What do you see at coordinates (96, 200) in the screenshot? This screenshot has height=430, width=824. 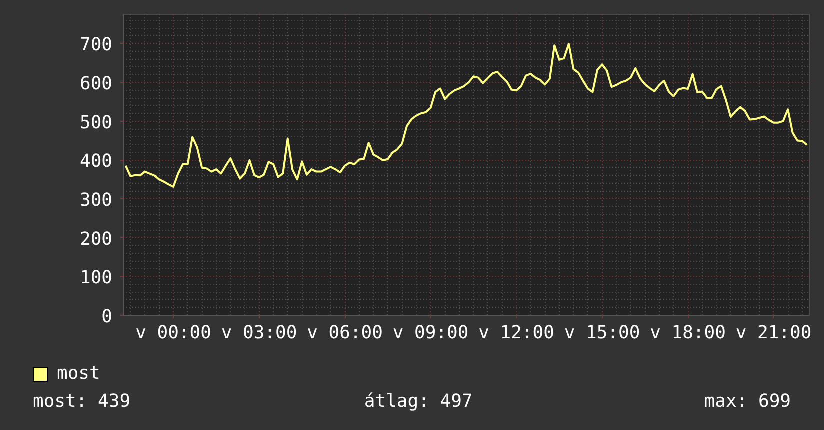 I see `y-tick-label: 300` at bounding box center [96, 200].